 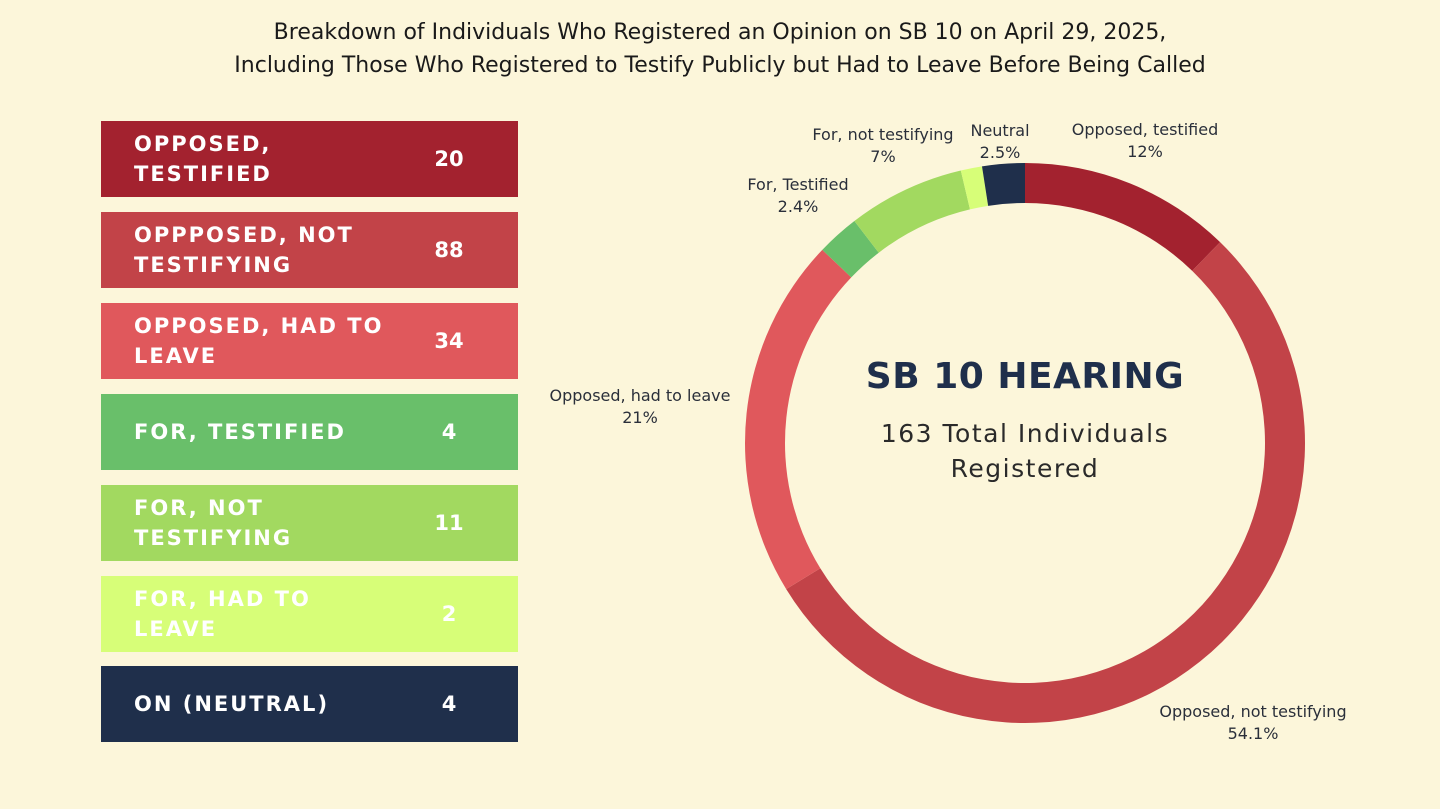 What do you see at coordinates (259, 341) in the screenshot?
I see `legend-label: OPPOSED, HAD TO LEAVE` at bounding box center [259, 341].